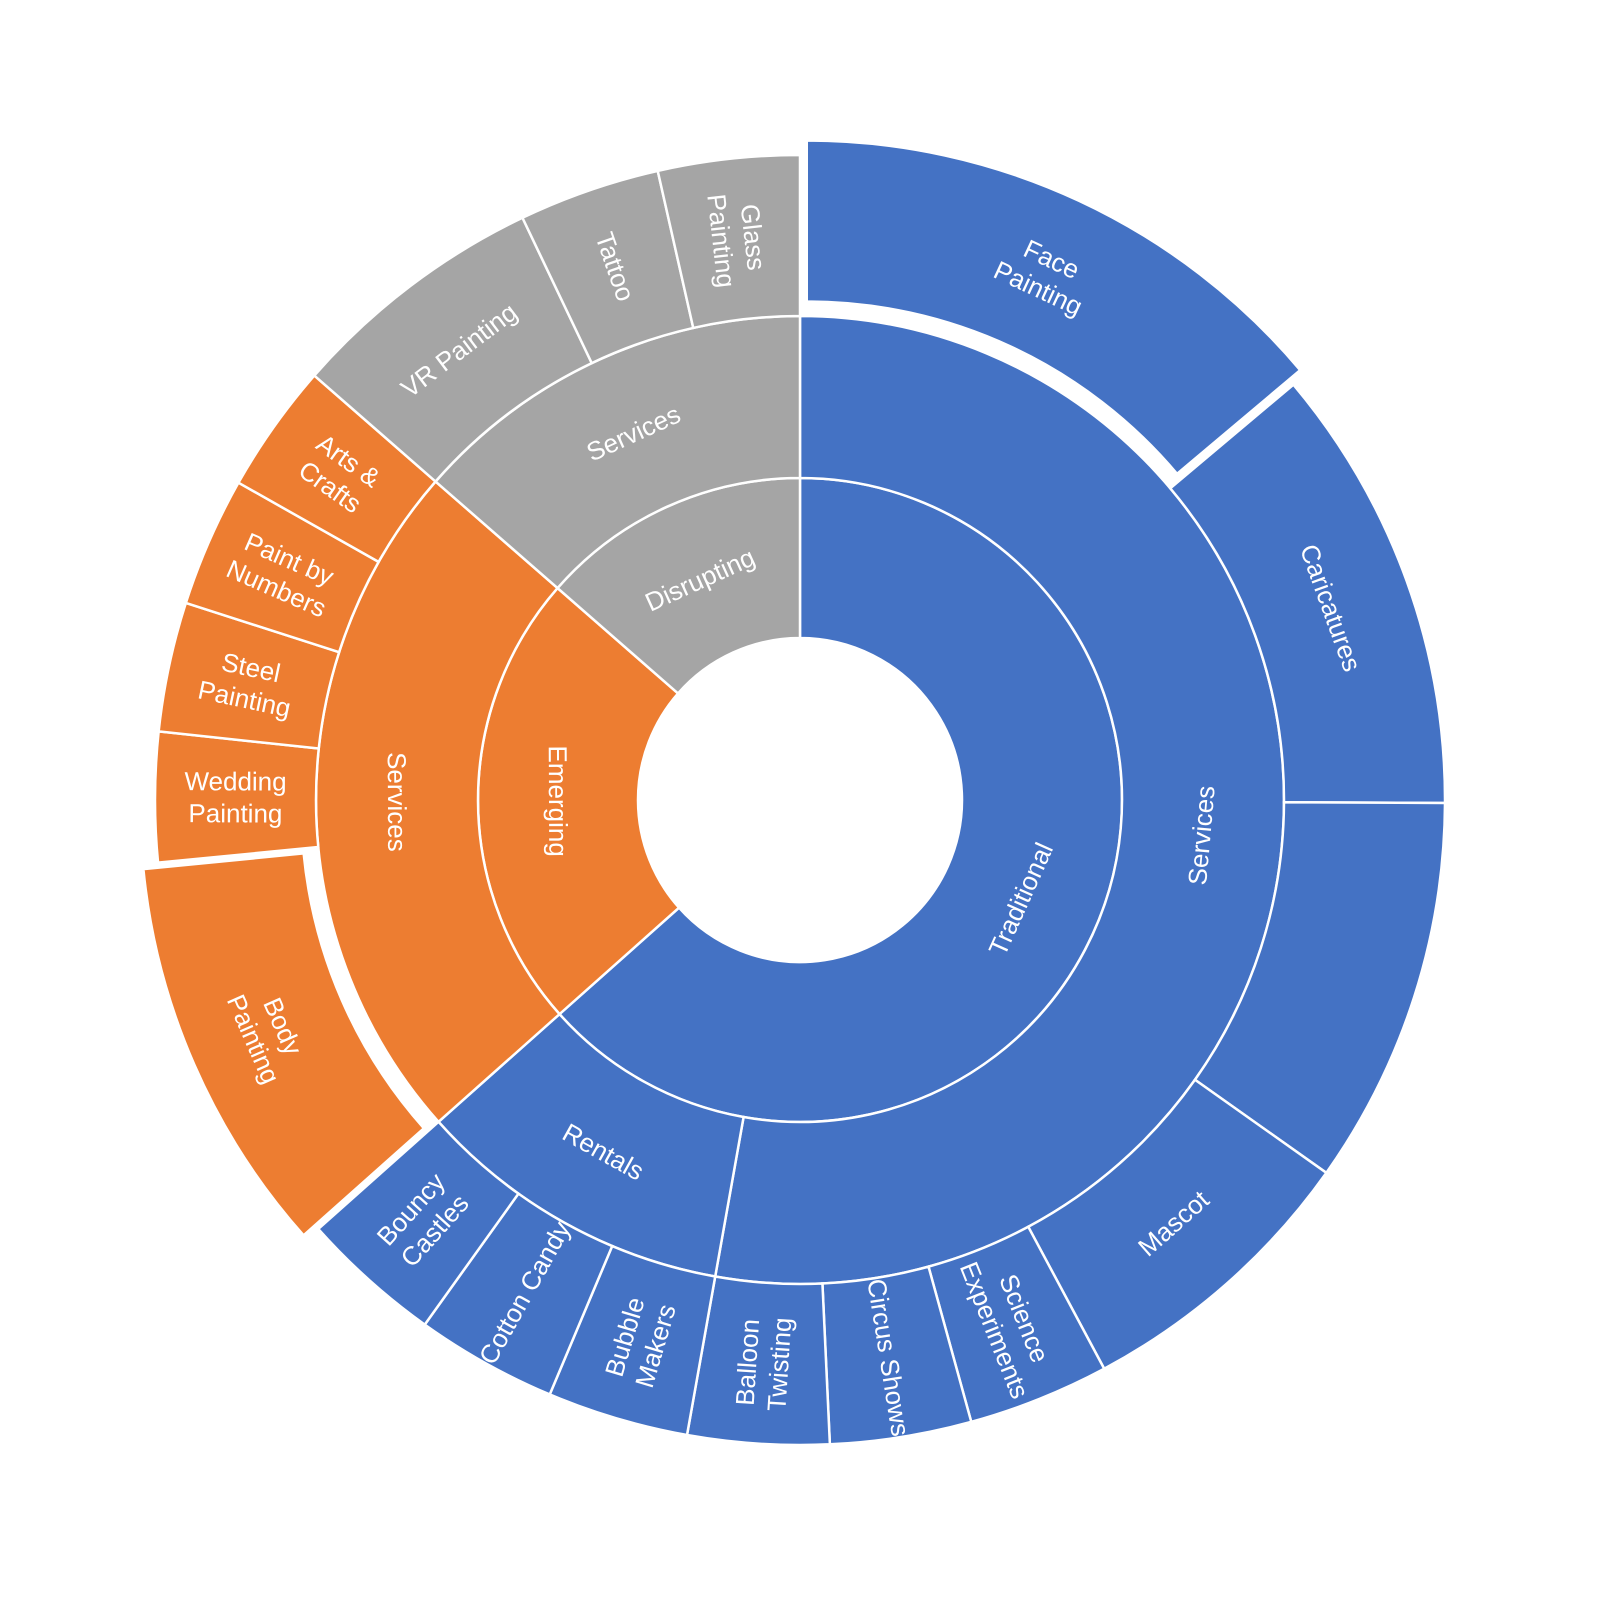 This screenshot has height=1600, width=1600. Describe the element at coordinates (397, 802) in the screenshot. I see `label-emerging-services: Services` at that location.